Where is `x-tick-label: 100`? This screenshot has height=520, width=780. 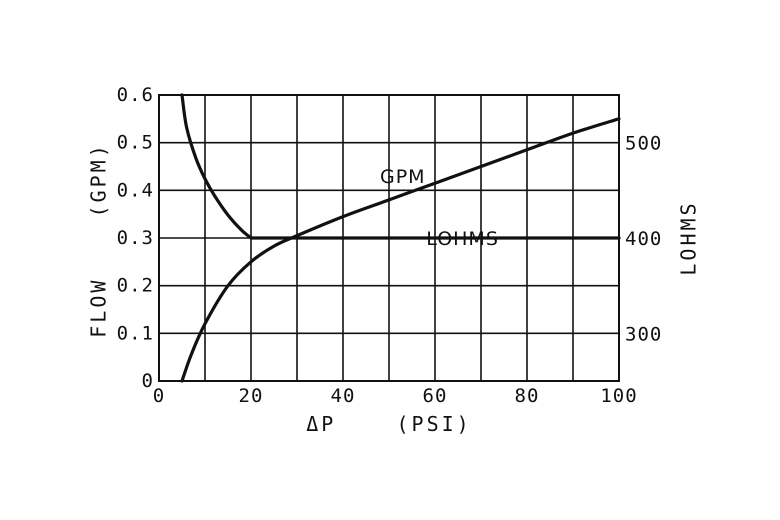 x-tick-label: 100 is located at coordinates (618, 396).